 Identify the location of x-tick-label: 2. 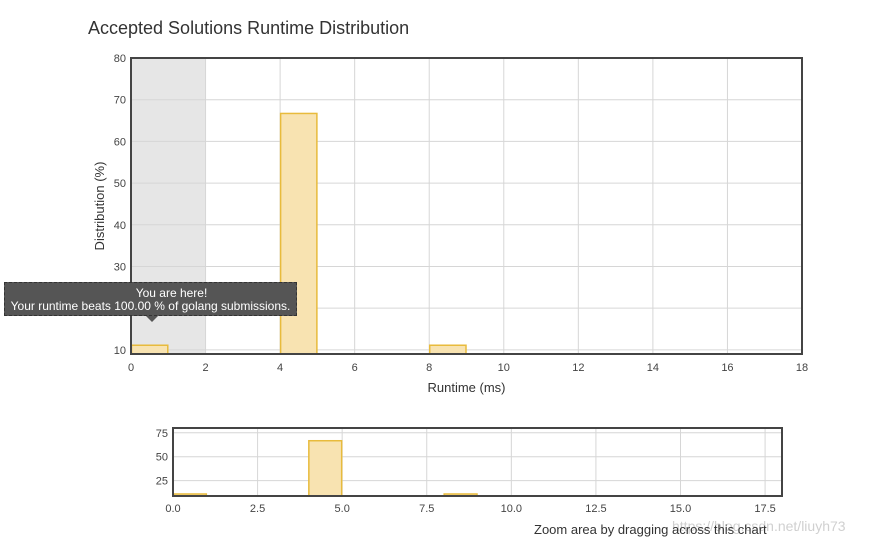
(205, 368).